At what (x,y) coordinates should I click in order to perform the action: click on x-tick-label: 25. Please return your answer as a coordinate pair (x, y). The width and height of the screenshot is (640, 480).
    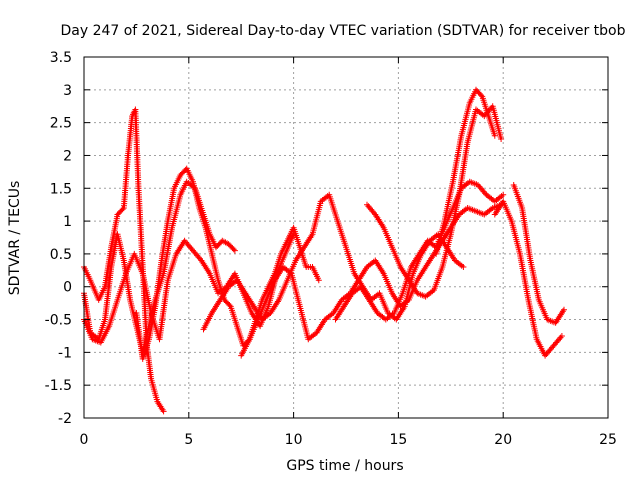
    Looking at the image, I should click on (608, 440).